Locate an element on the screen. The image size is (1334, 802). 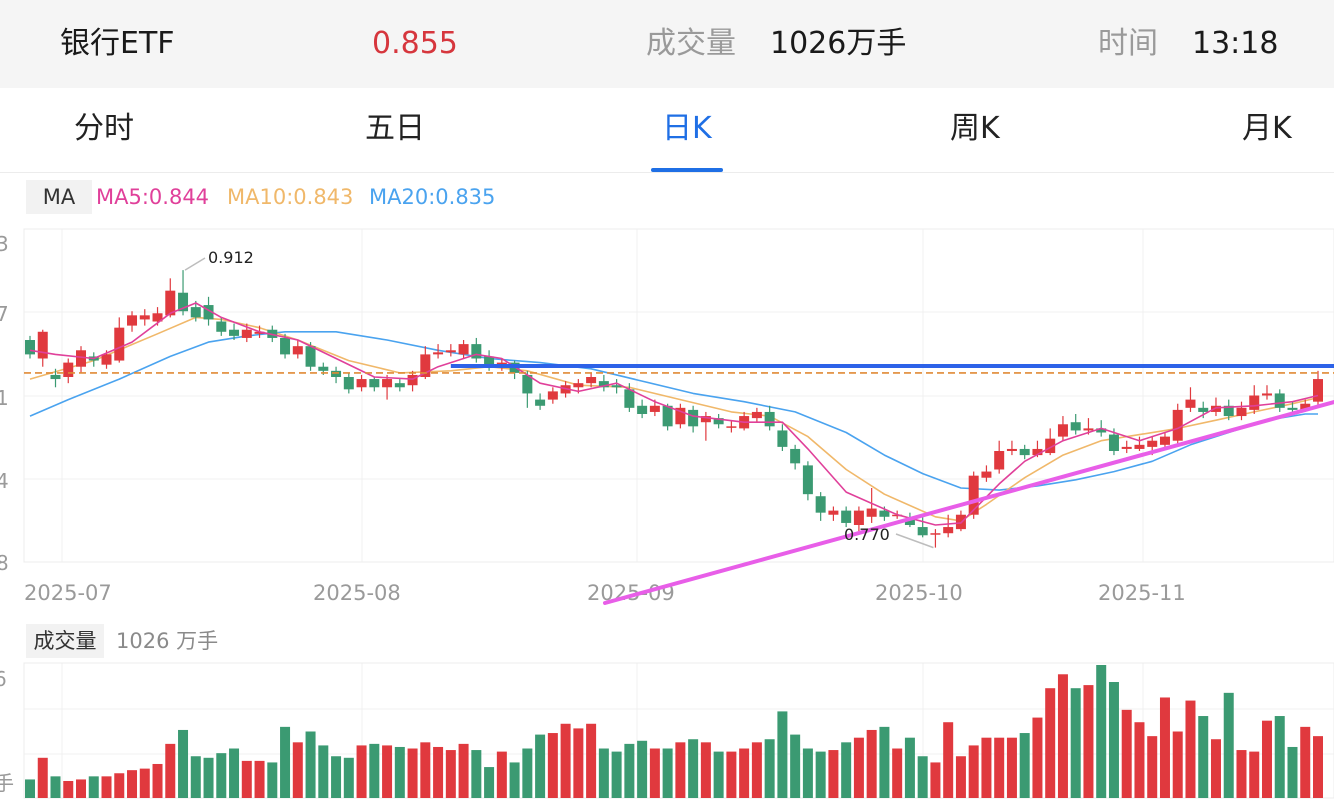
ma10-value: MA10:0.843 is located at coordinates (290, 197).